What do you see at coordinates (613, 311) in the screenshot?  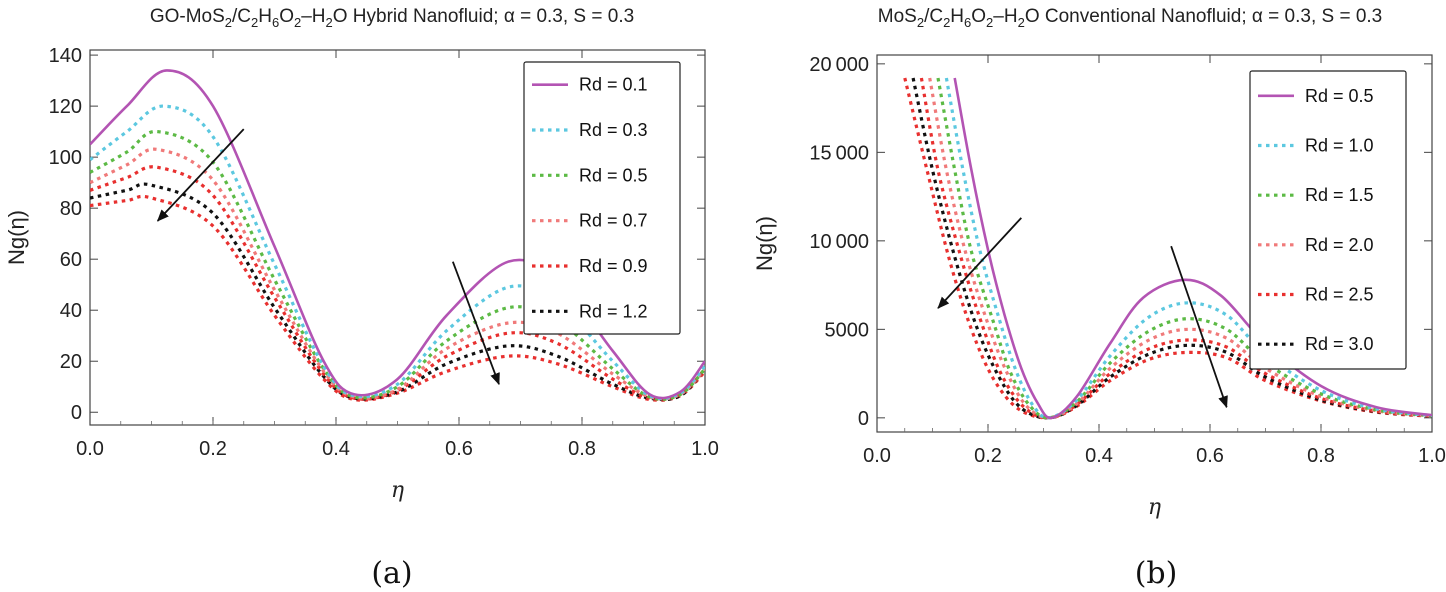 I see `legend-label: Rd = 1.2` at bounding box center [613, 311].